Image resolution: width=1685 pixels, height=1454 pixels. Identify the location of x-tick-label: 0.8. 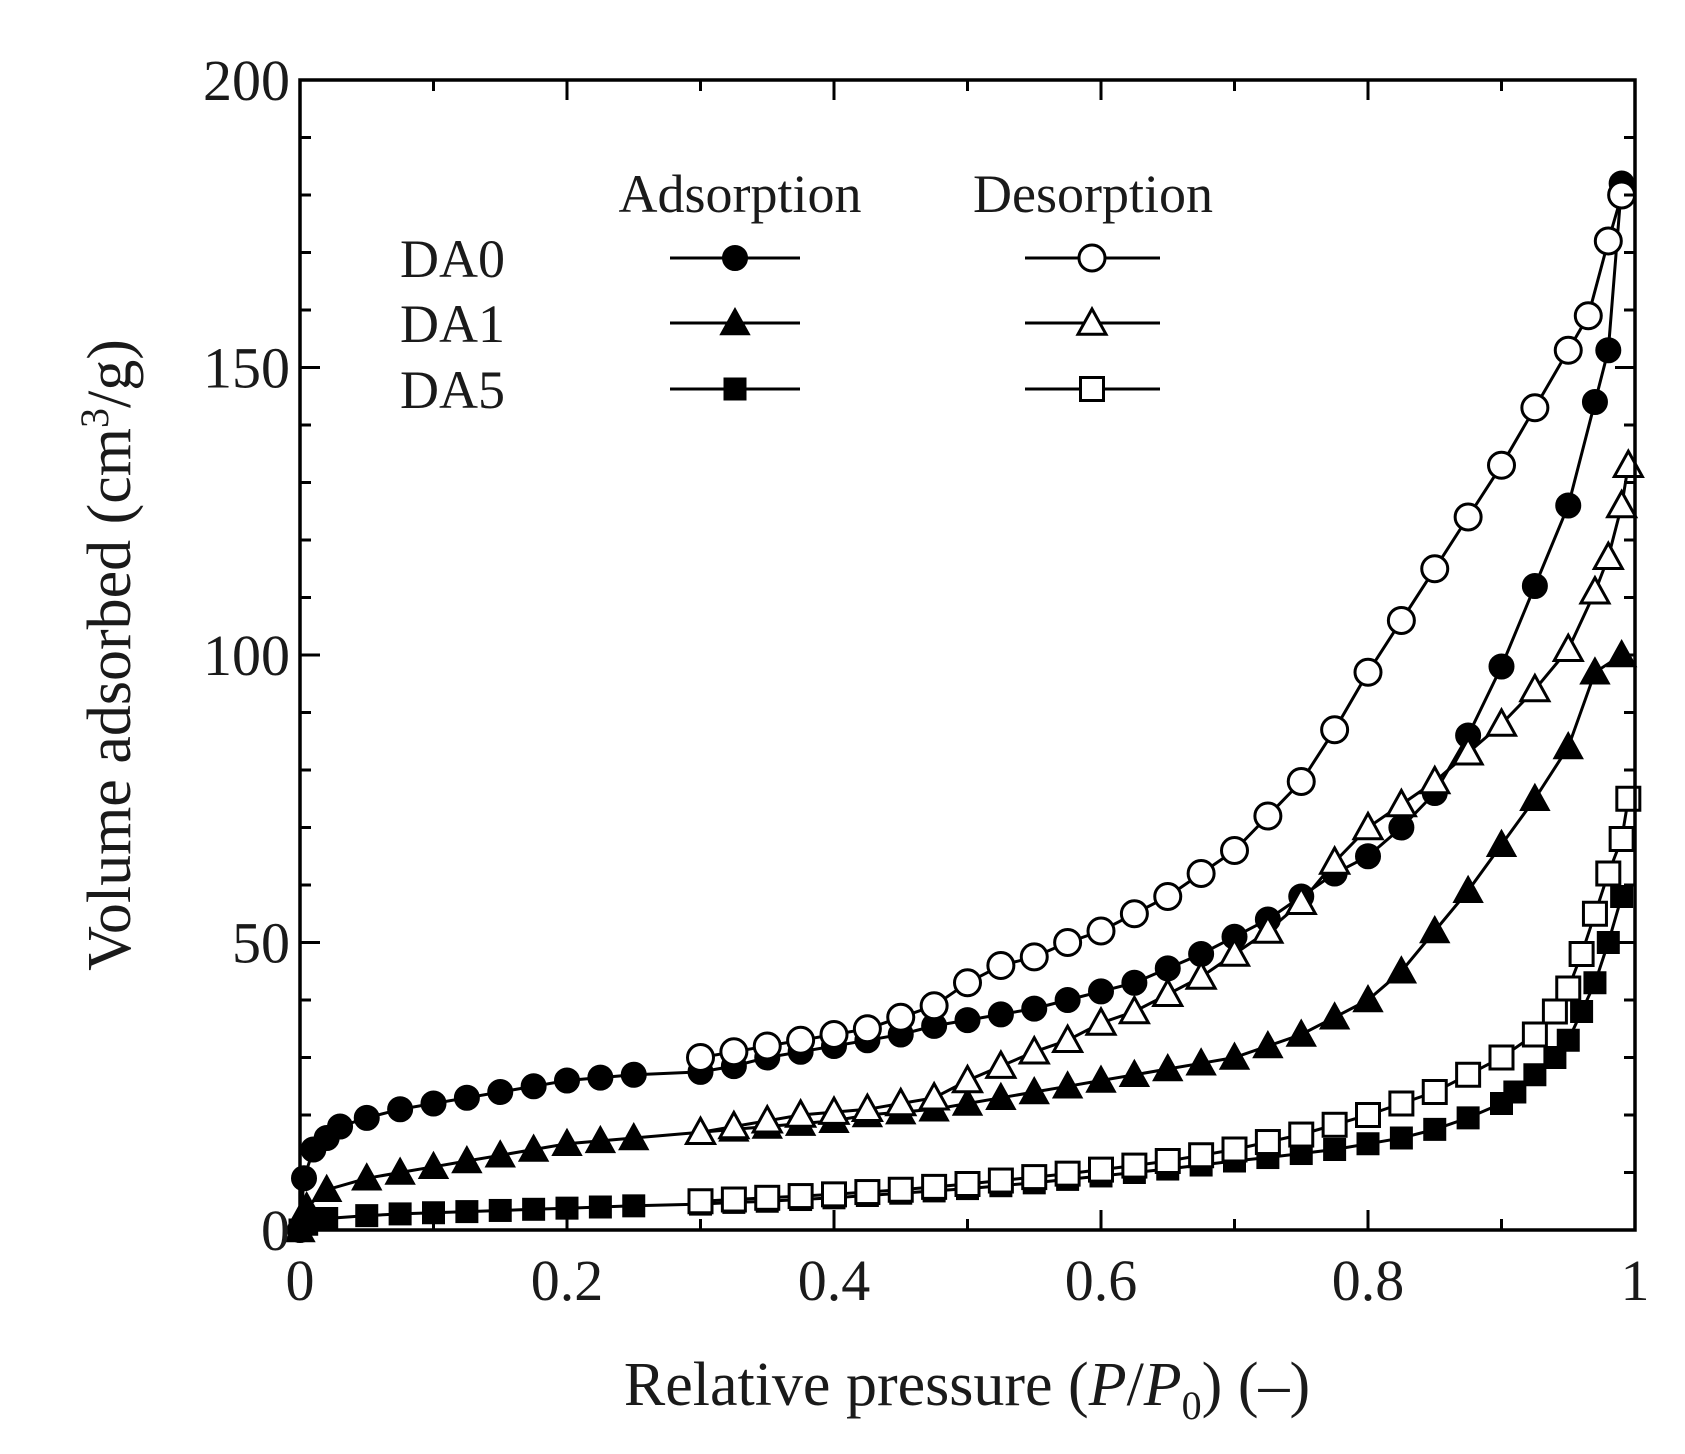
(1368, 1280).